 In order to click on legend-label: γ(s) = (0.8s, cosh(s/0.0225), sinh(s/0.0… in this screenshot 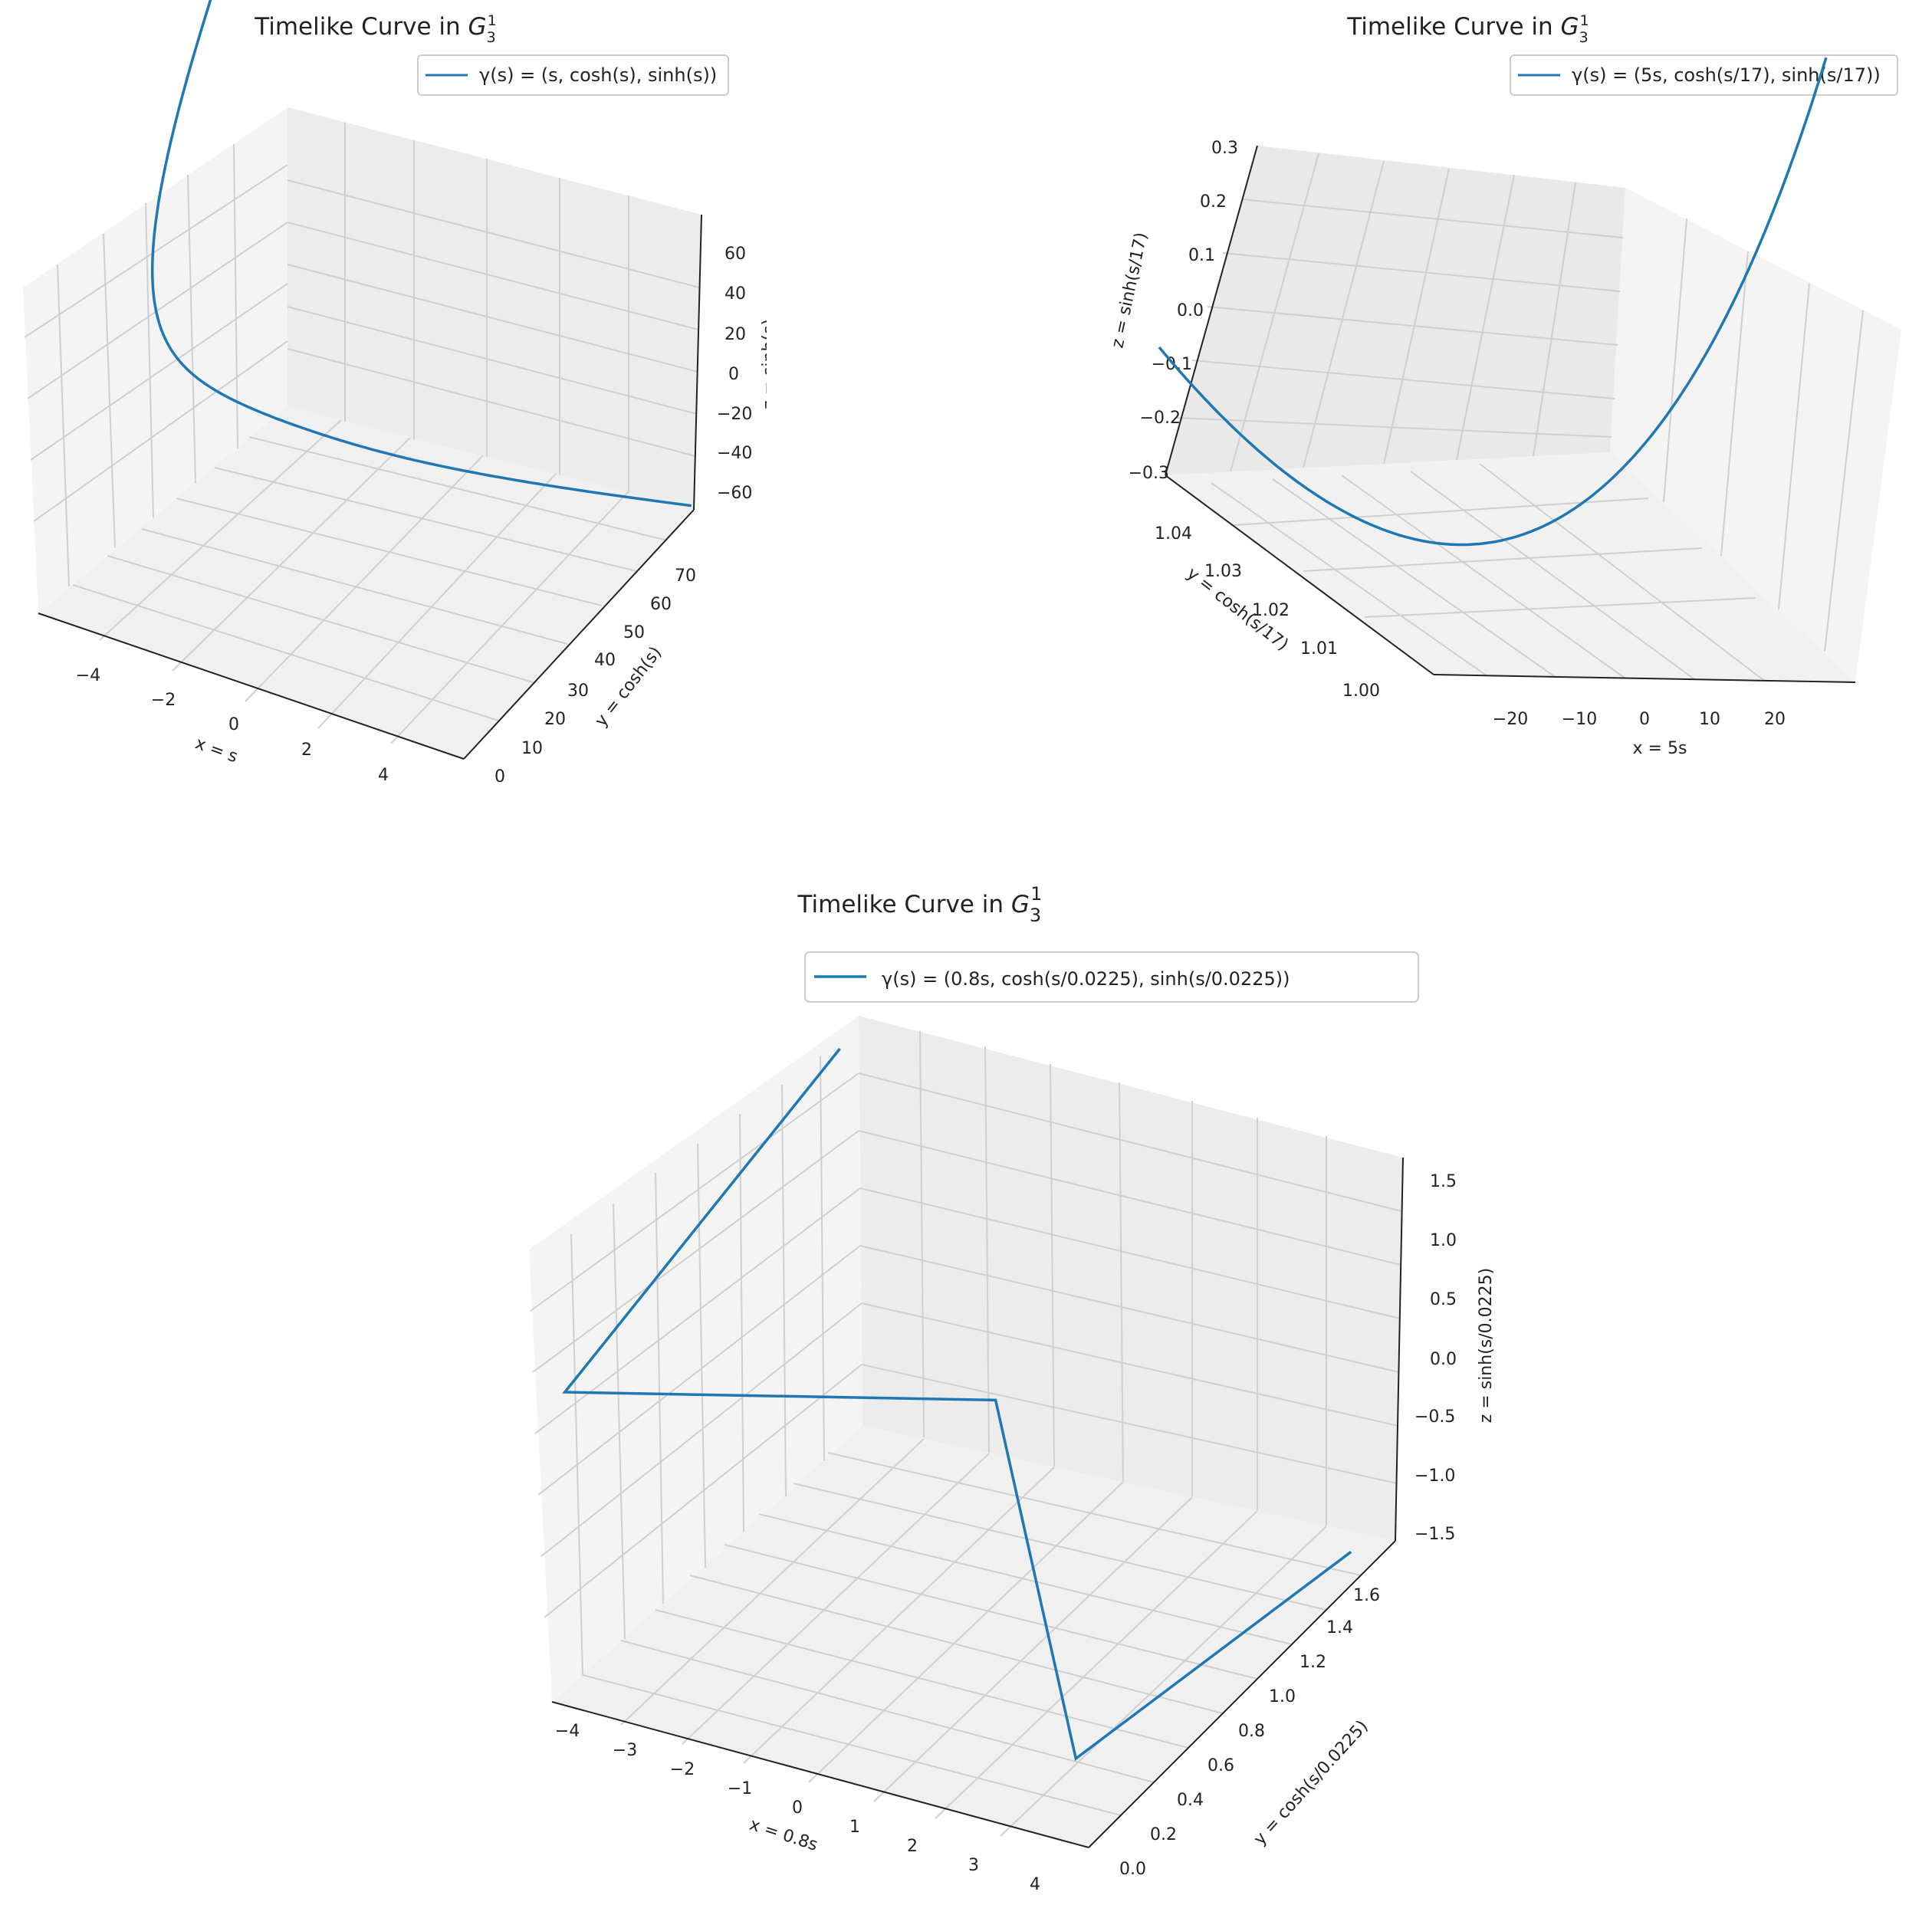, I will do `click(1086, 979)`.